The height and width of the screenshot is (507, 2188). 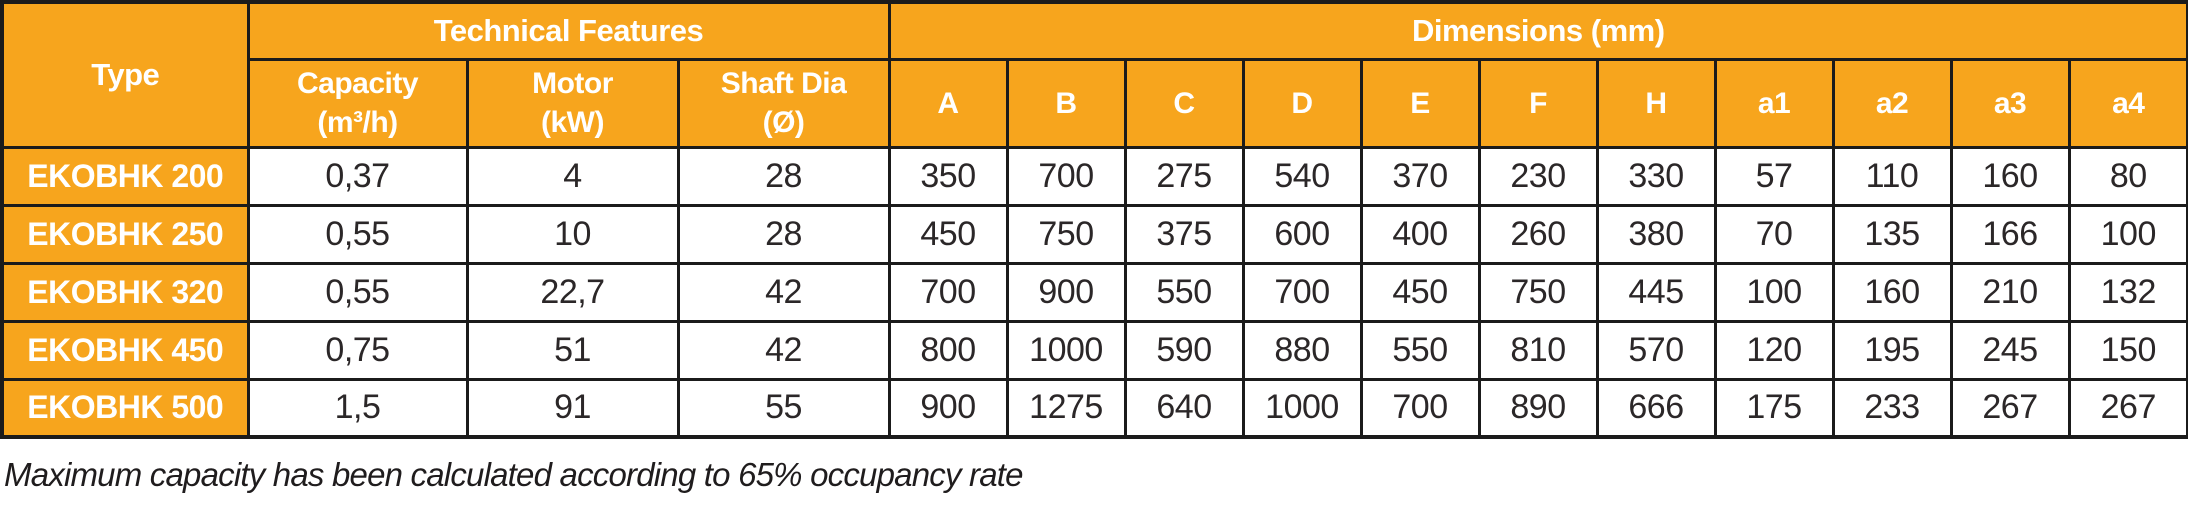 I want to click on dimension-cell: 230, so click(x=1538, y=176).